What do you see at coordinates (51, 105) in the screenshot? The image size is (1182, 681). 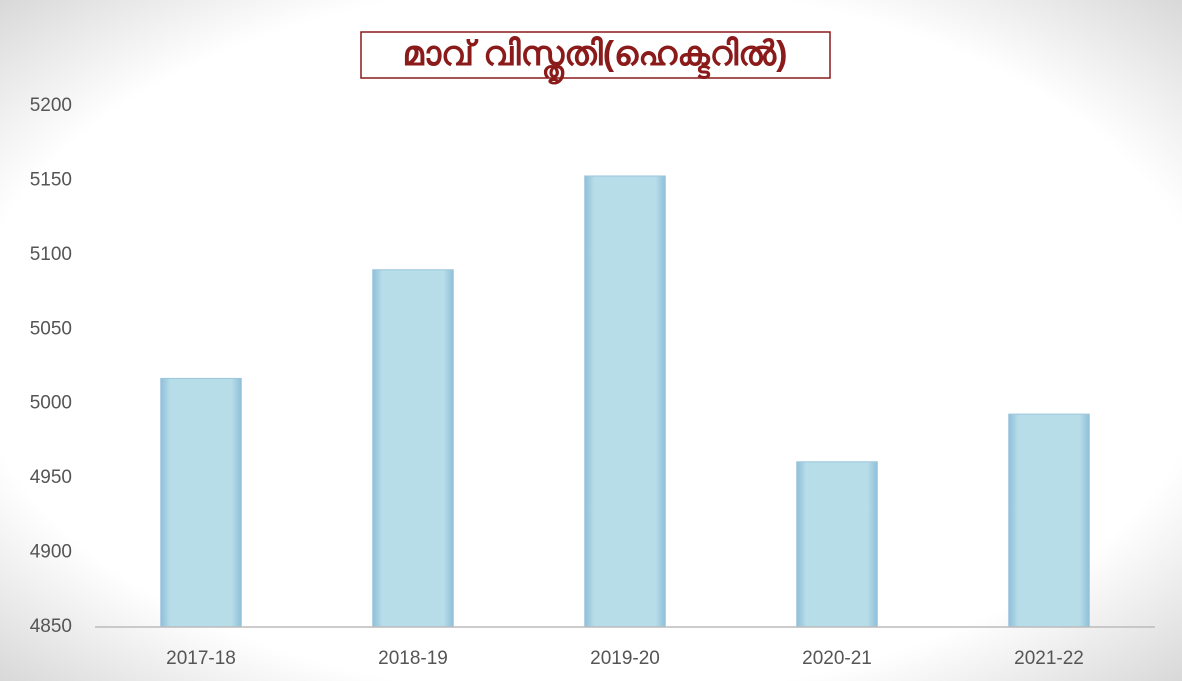 I see `y-tick-label: 5200` at bounding box center [51, 105].